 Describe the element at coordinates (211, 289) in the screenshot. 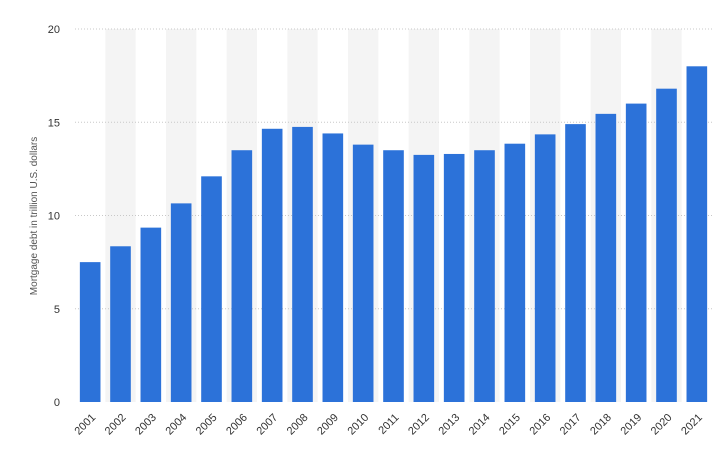

I see `bar-2005` at that location.